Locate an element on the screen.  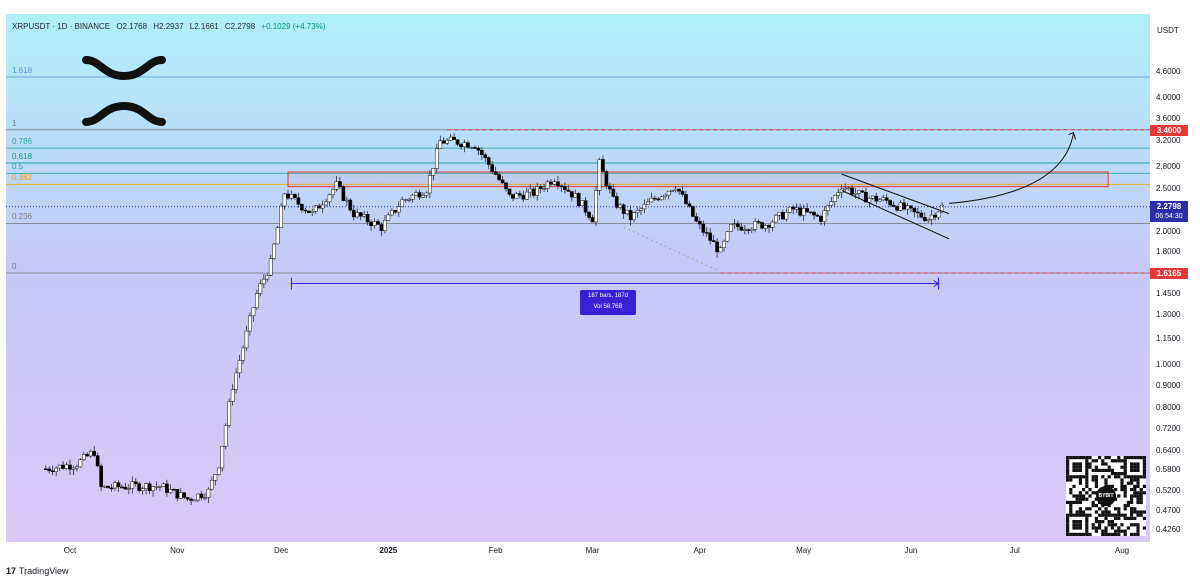
fib-label-6: 0.236 is located at coordinates (22, 217).